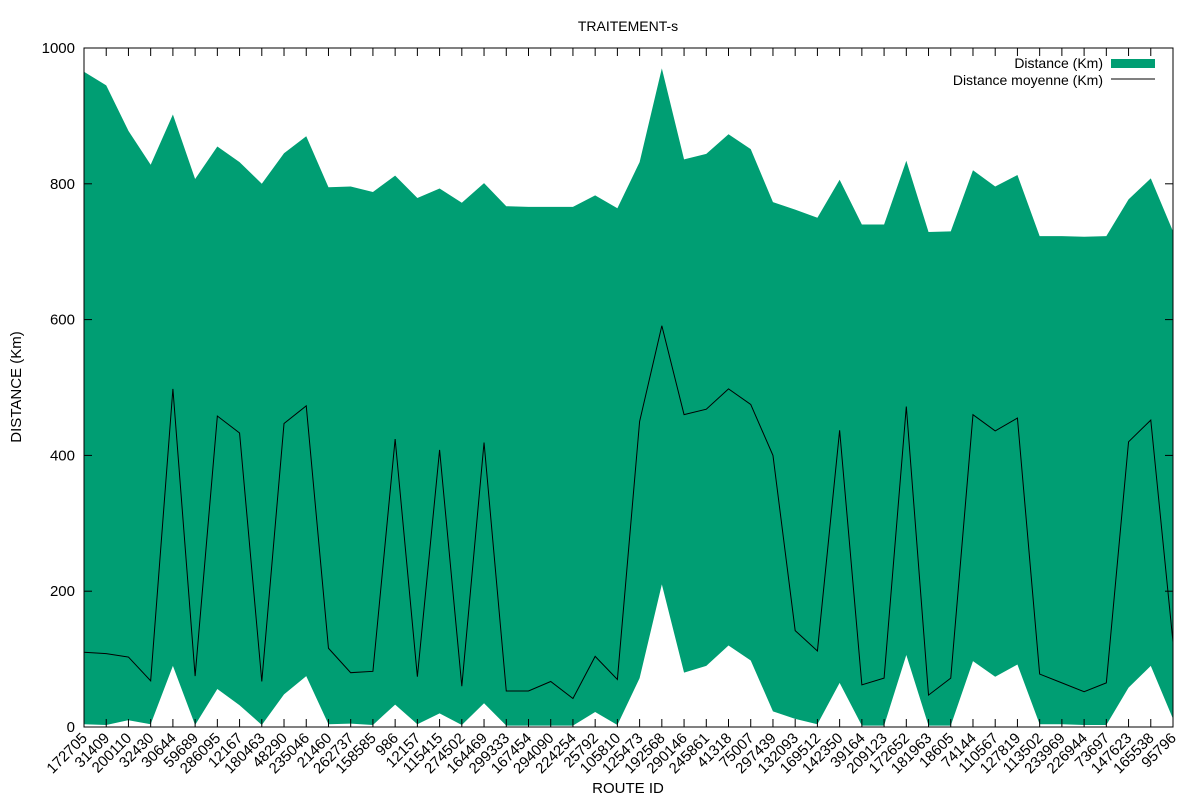 The height and width of the screenshot is (800, 1200). Describe the element at coordinates (58, 48) in the screenshot. I see `y-tick-label: 1000` at that location.